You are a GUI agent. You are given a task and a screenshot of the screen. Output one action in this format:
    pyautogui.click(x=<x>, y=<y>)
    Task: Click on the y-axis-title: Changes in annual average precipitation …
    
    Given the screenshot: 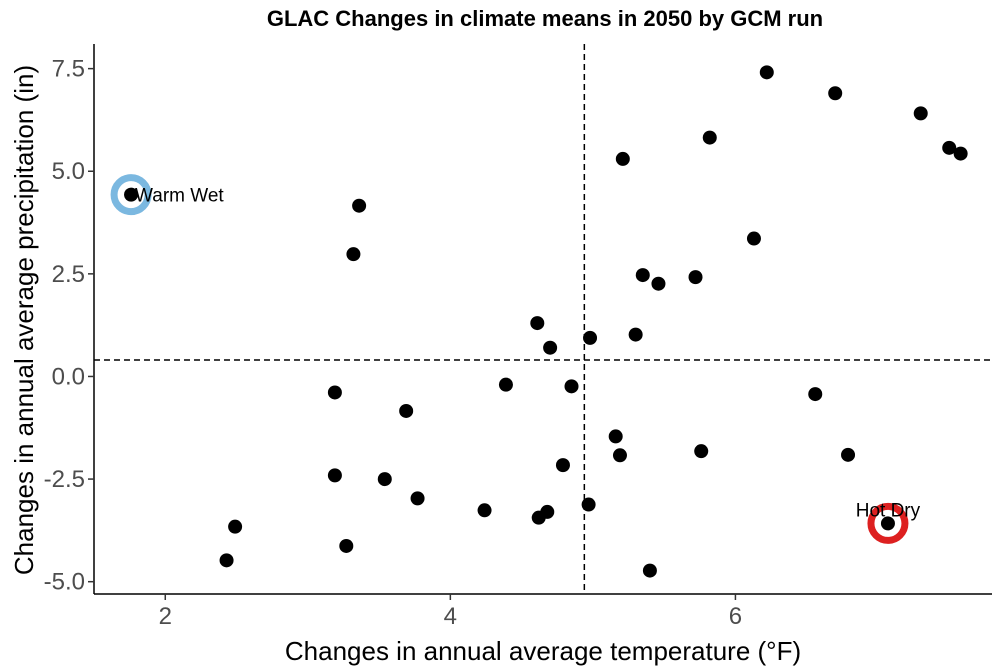 What is the action you would take?
    pyautogui.click(x=24, y=320)
    